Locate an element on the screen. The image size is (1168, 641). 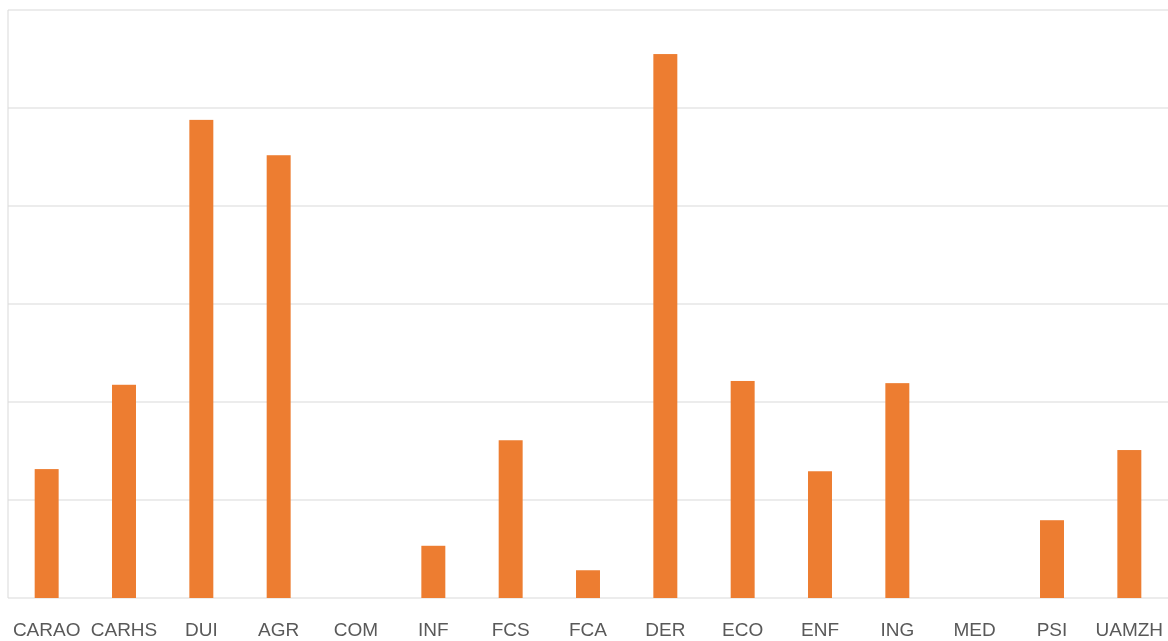
x-tick-label: DER is located at coordinates (665, 629).